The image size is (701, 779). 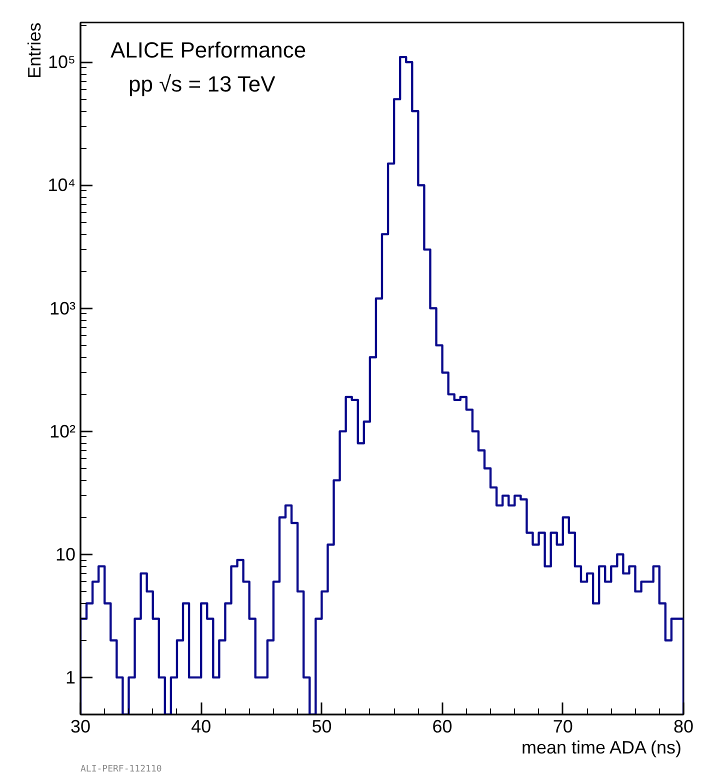 I want to click on x-tick-label: 70, so click(x=562, y=726).